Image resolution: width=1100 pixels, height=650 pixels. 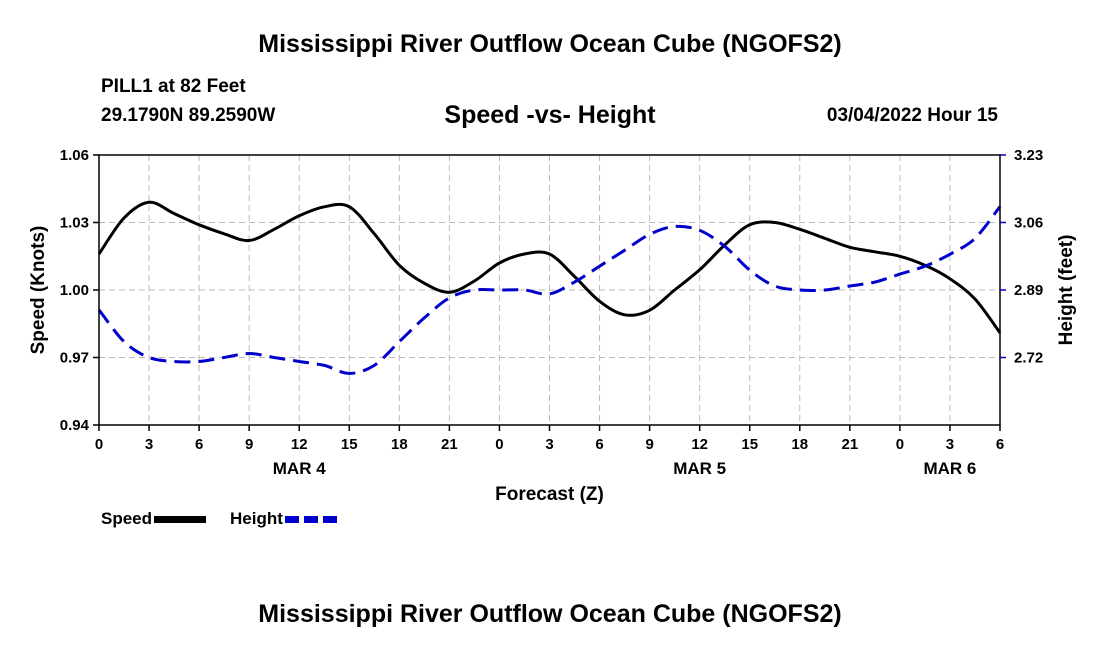 What do you see at coordinates (550, 115) in the screenshot?
I see `chart-subtitle: Speed -vs- Height` at bounding box center [550, 115].